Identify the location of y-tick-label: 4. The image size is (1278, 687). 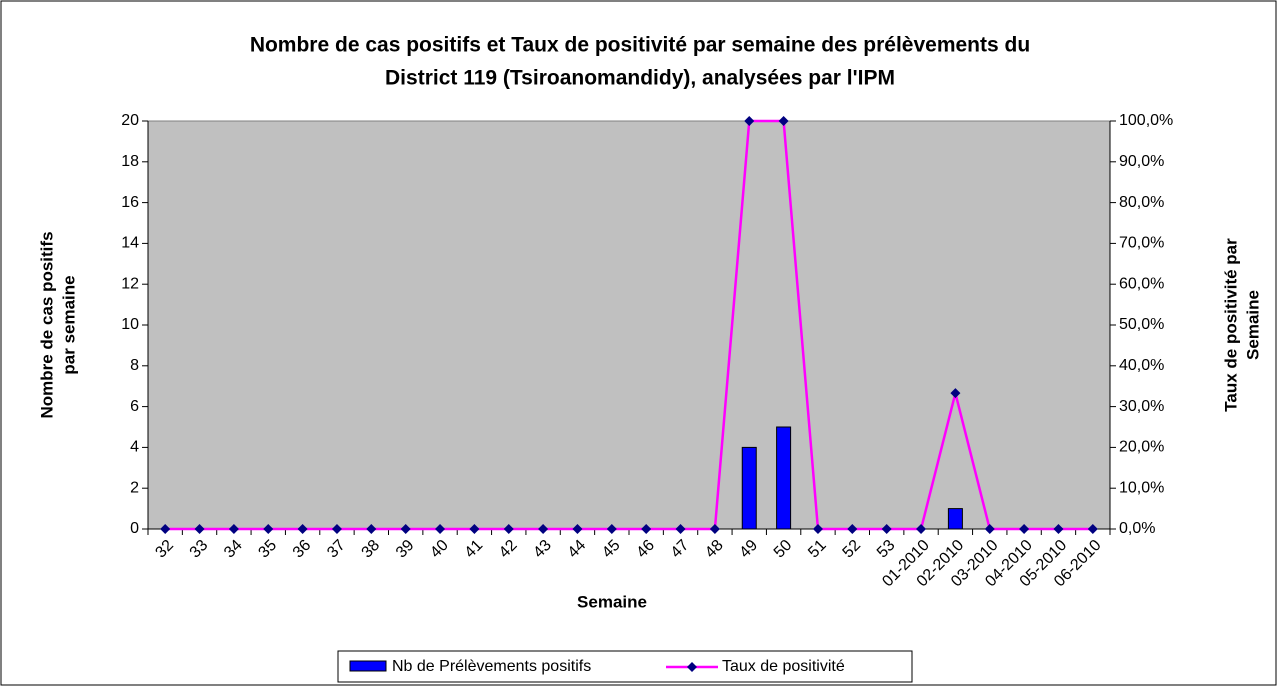
(134, 447).